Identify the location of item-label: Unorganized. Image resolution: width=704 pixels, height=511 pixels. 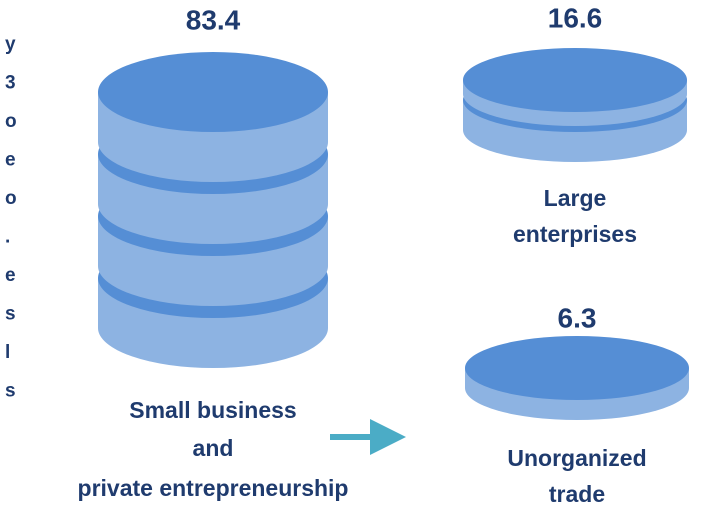
(576, 458).